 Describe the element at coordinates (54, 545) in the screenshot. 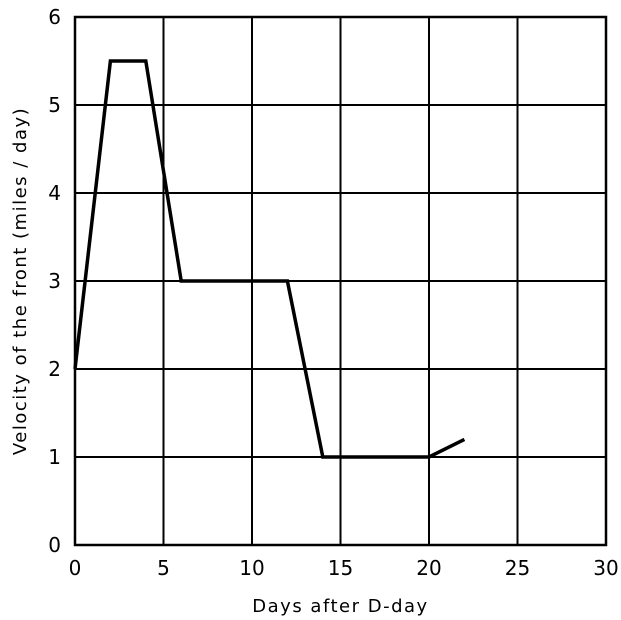

I see `y-tick-label-0: 0` at that location.